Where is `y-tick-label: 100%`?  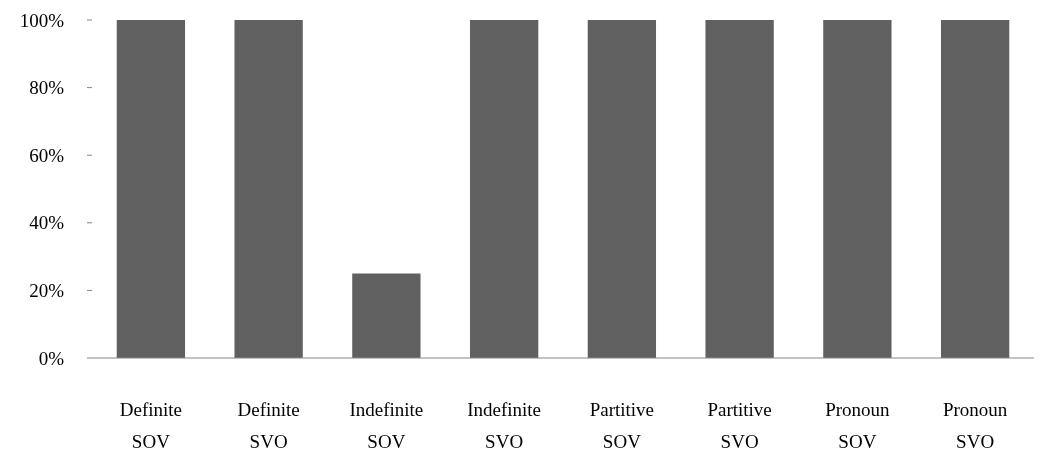
y-tick-label: 100% is located at coordinates (42, 20).